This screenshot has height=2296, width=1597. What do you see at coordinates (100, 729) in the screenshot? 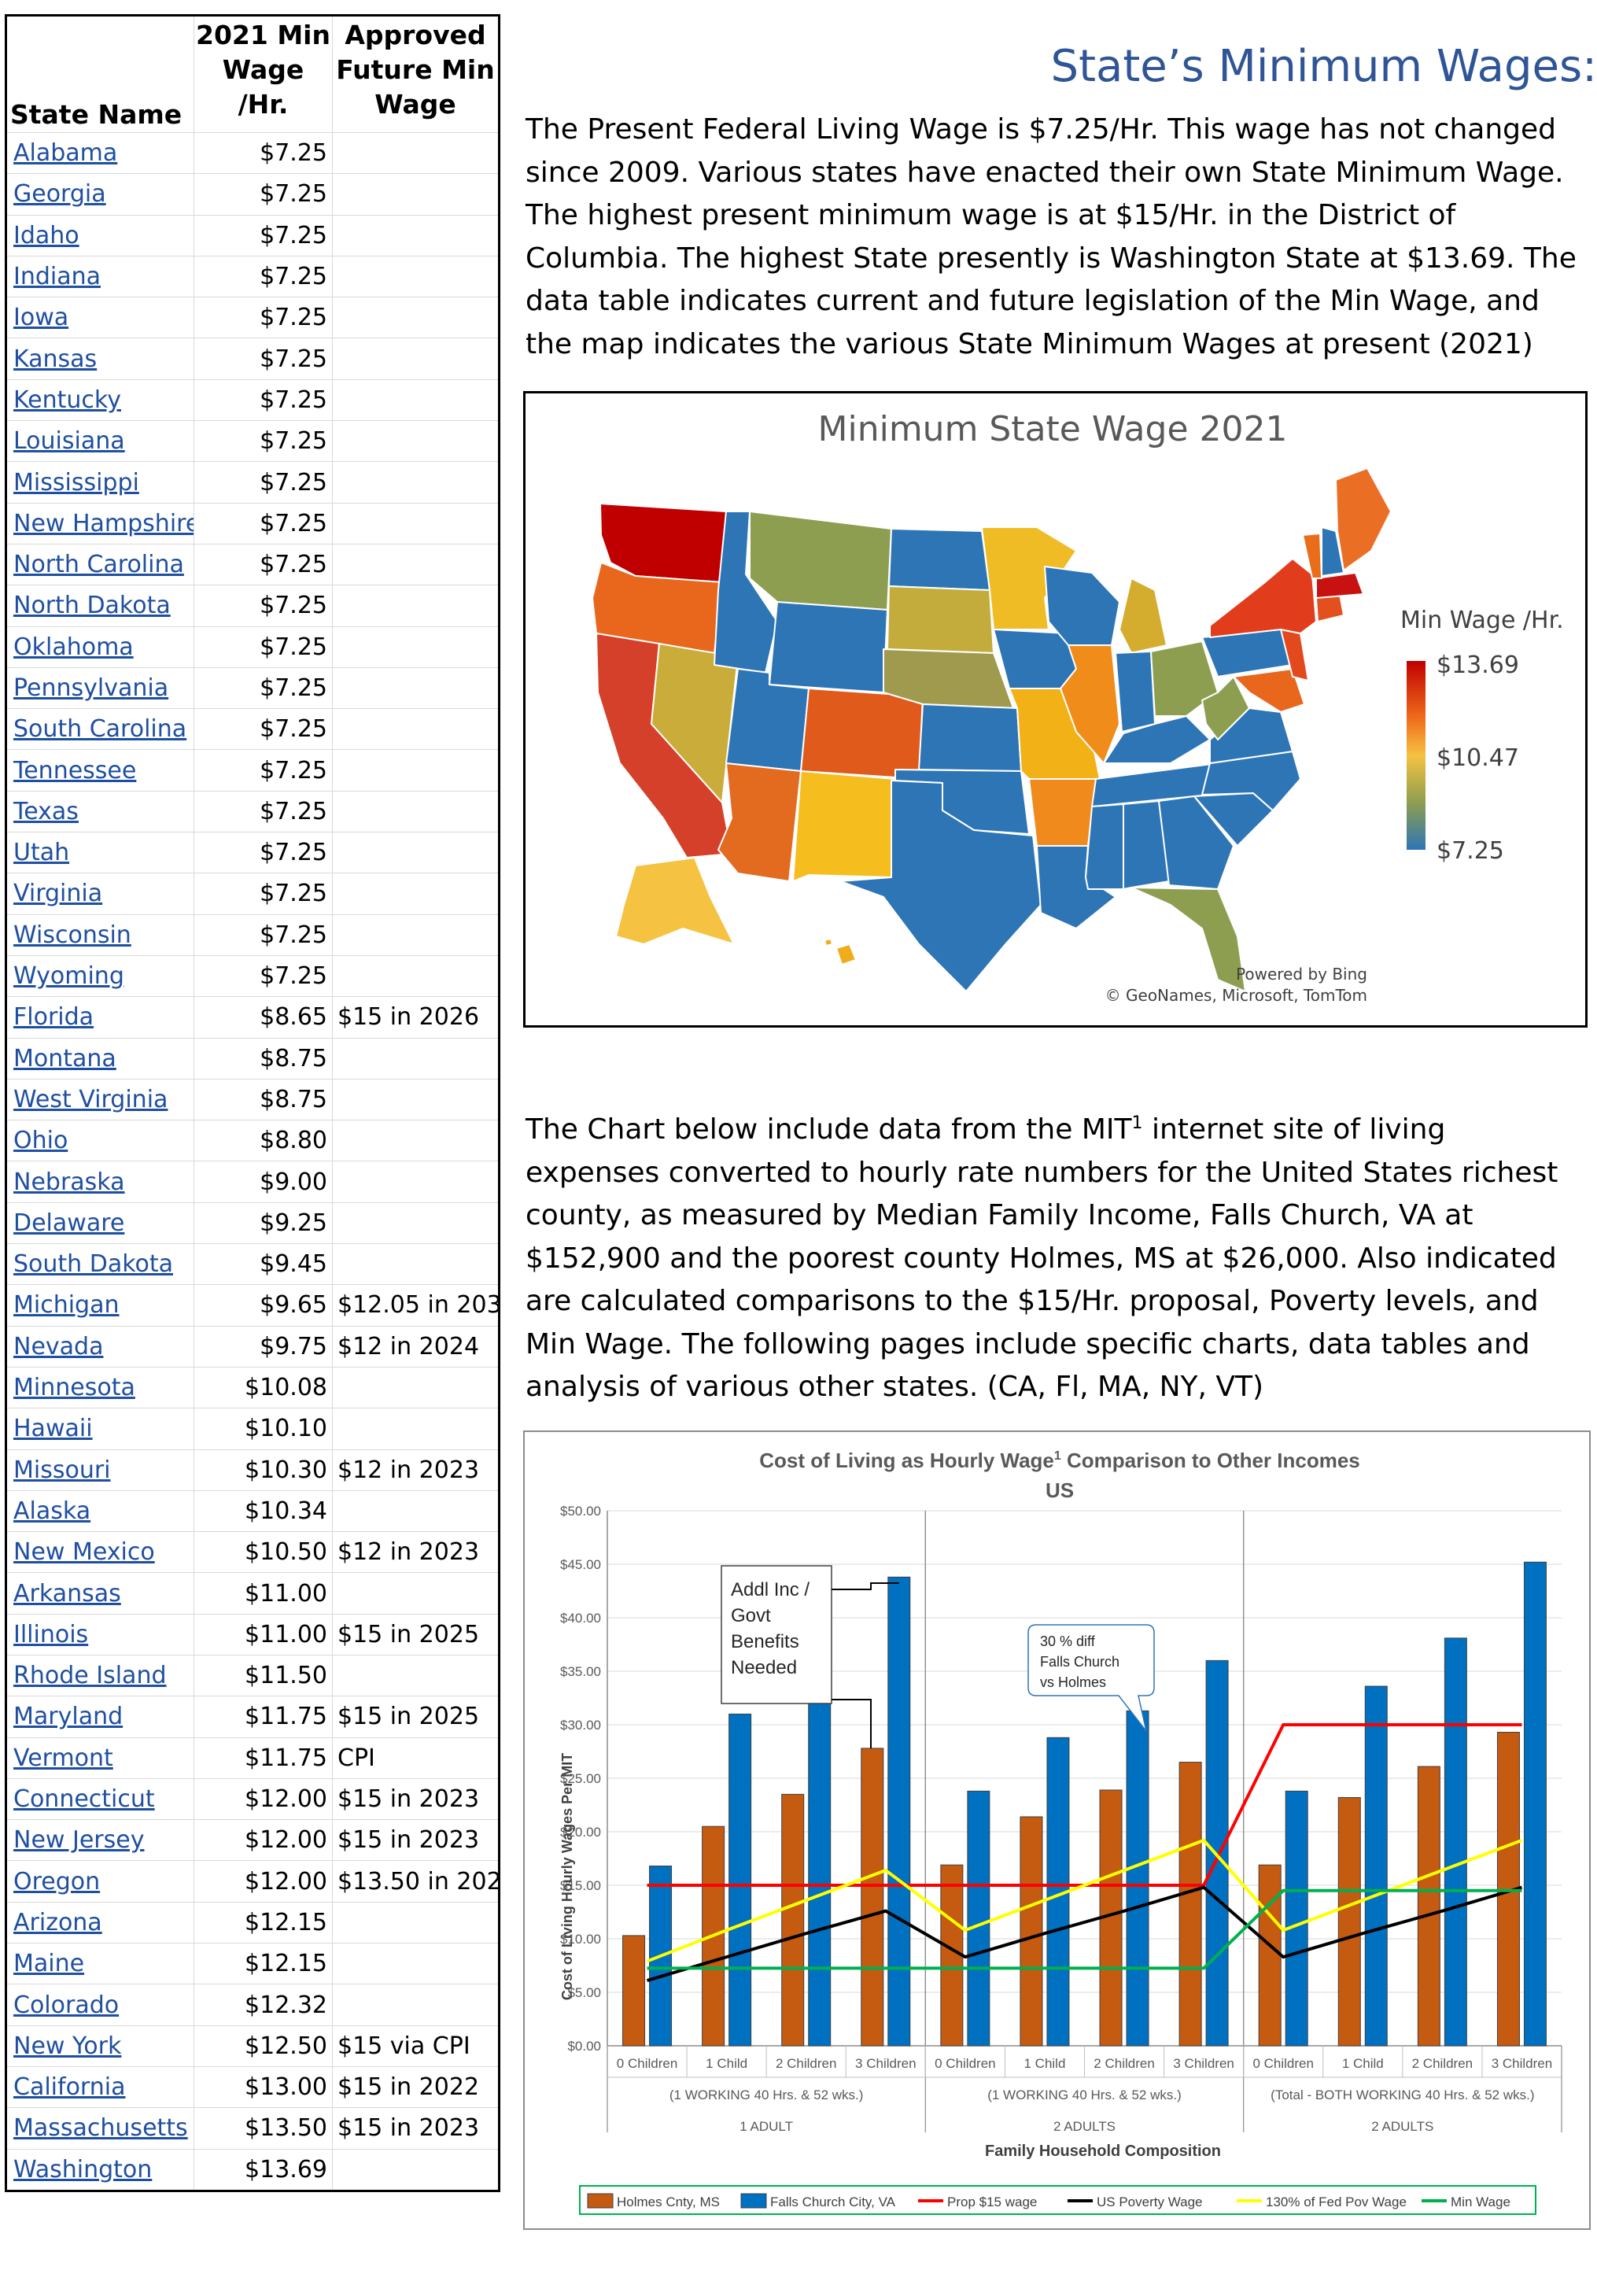
I see `state-link: South Carolina` at bounding box center [100, 729].